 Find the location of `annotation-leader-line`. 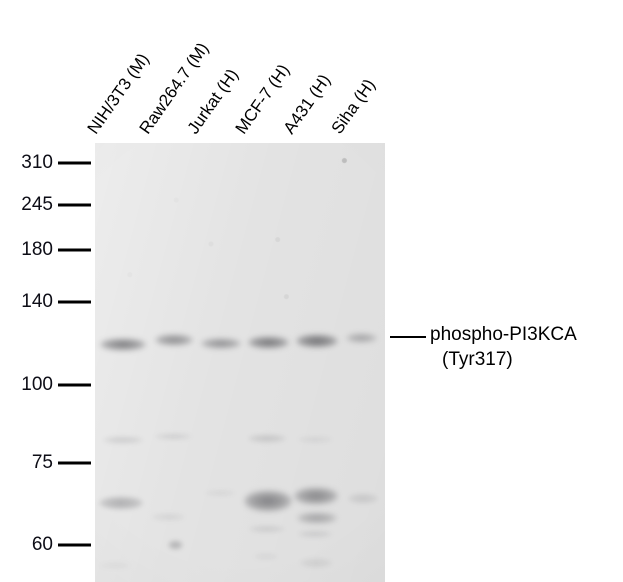

annotation-leader-line is located at coordinates (408, 337).